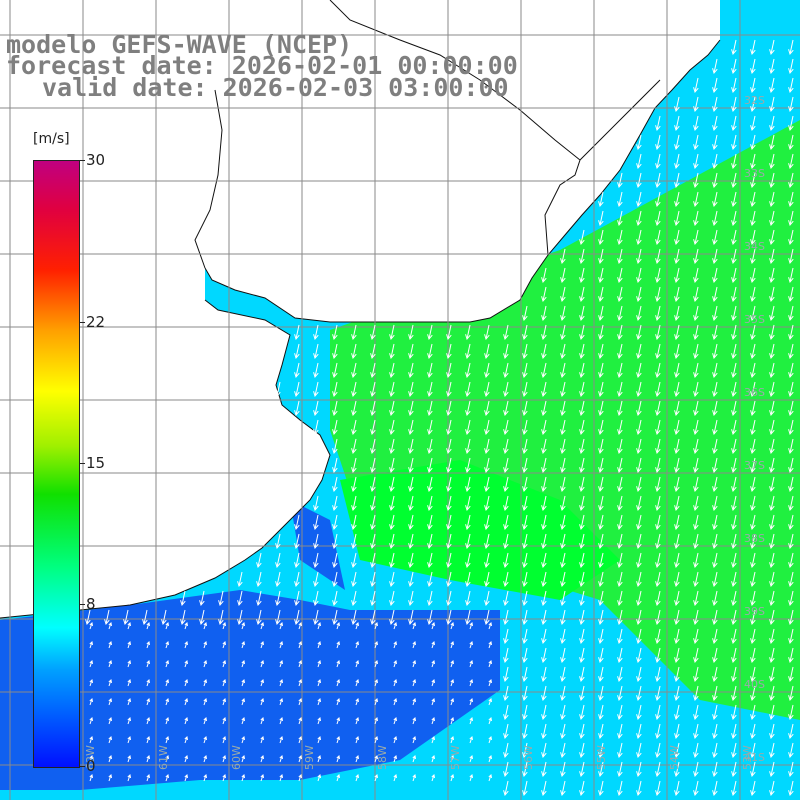  What do you see at coordinates (275, 87) in the screenshot?
I see `title-valid-date: valid date: 2026-02-03 03:00:00` at bounding box center [275, 87].